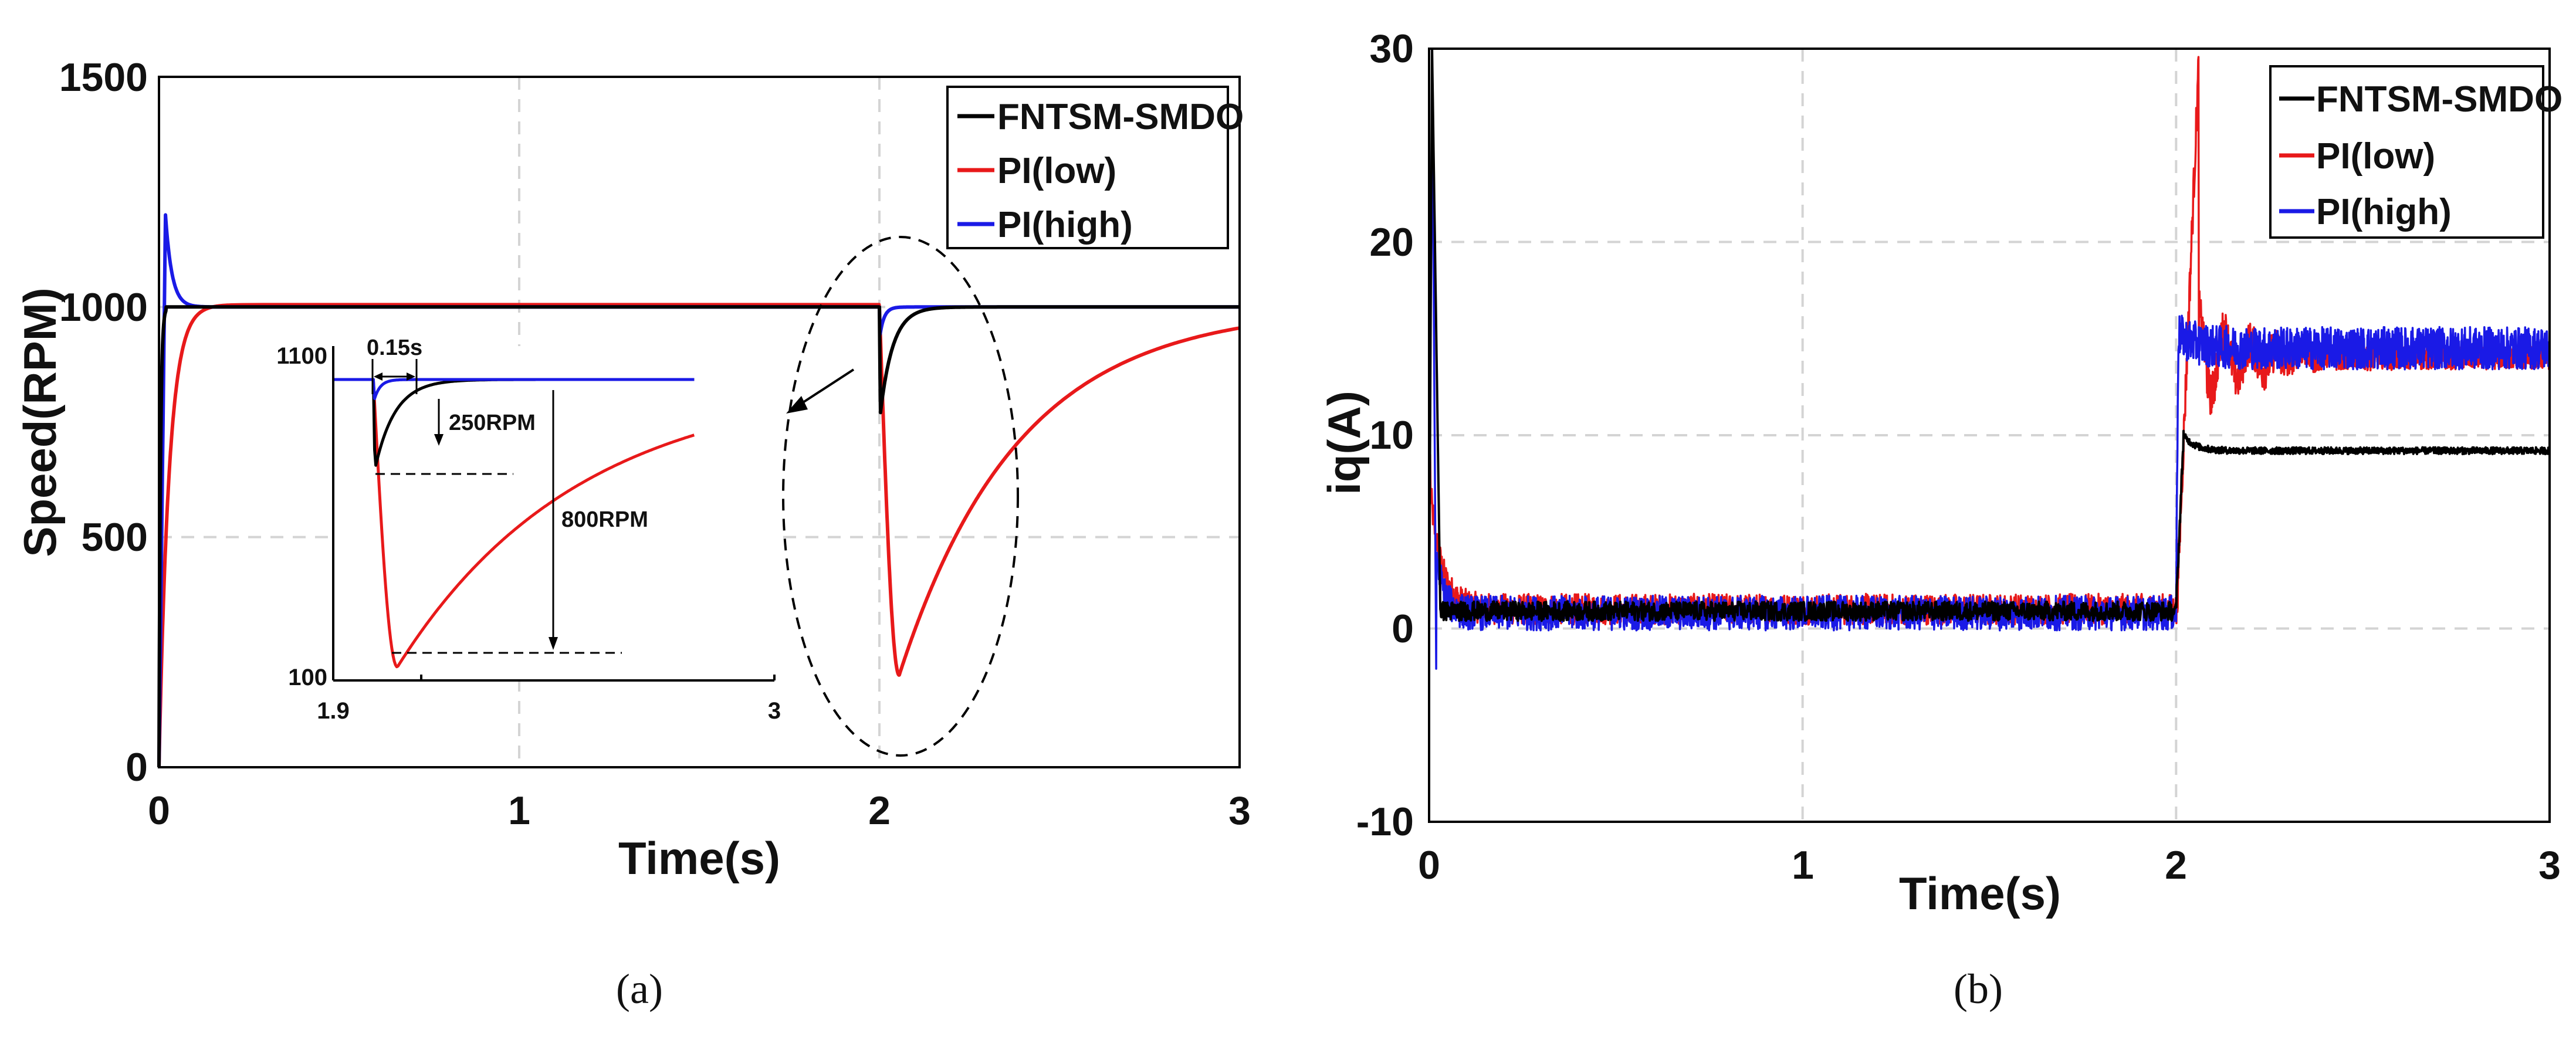 The image size is (2576, 1040). What do you see at coordinates (137, 767) in the screenshot?
I see `panel-a-ytick-0: 0` at bounding box center [137, 767].